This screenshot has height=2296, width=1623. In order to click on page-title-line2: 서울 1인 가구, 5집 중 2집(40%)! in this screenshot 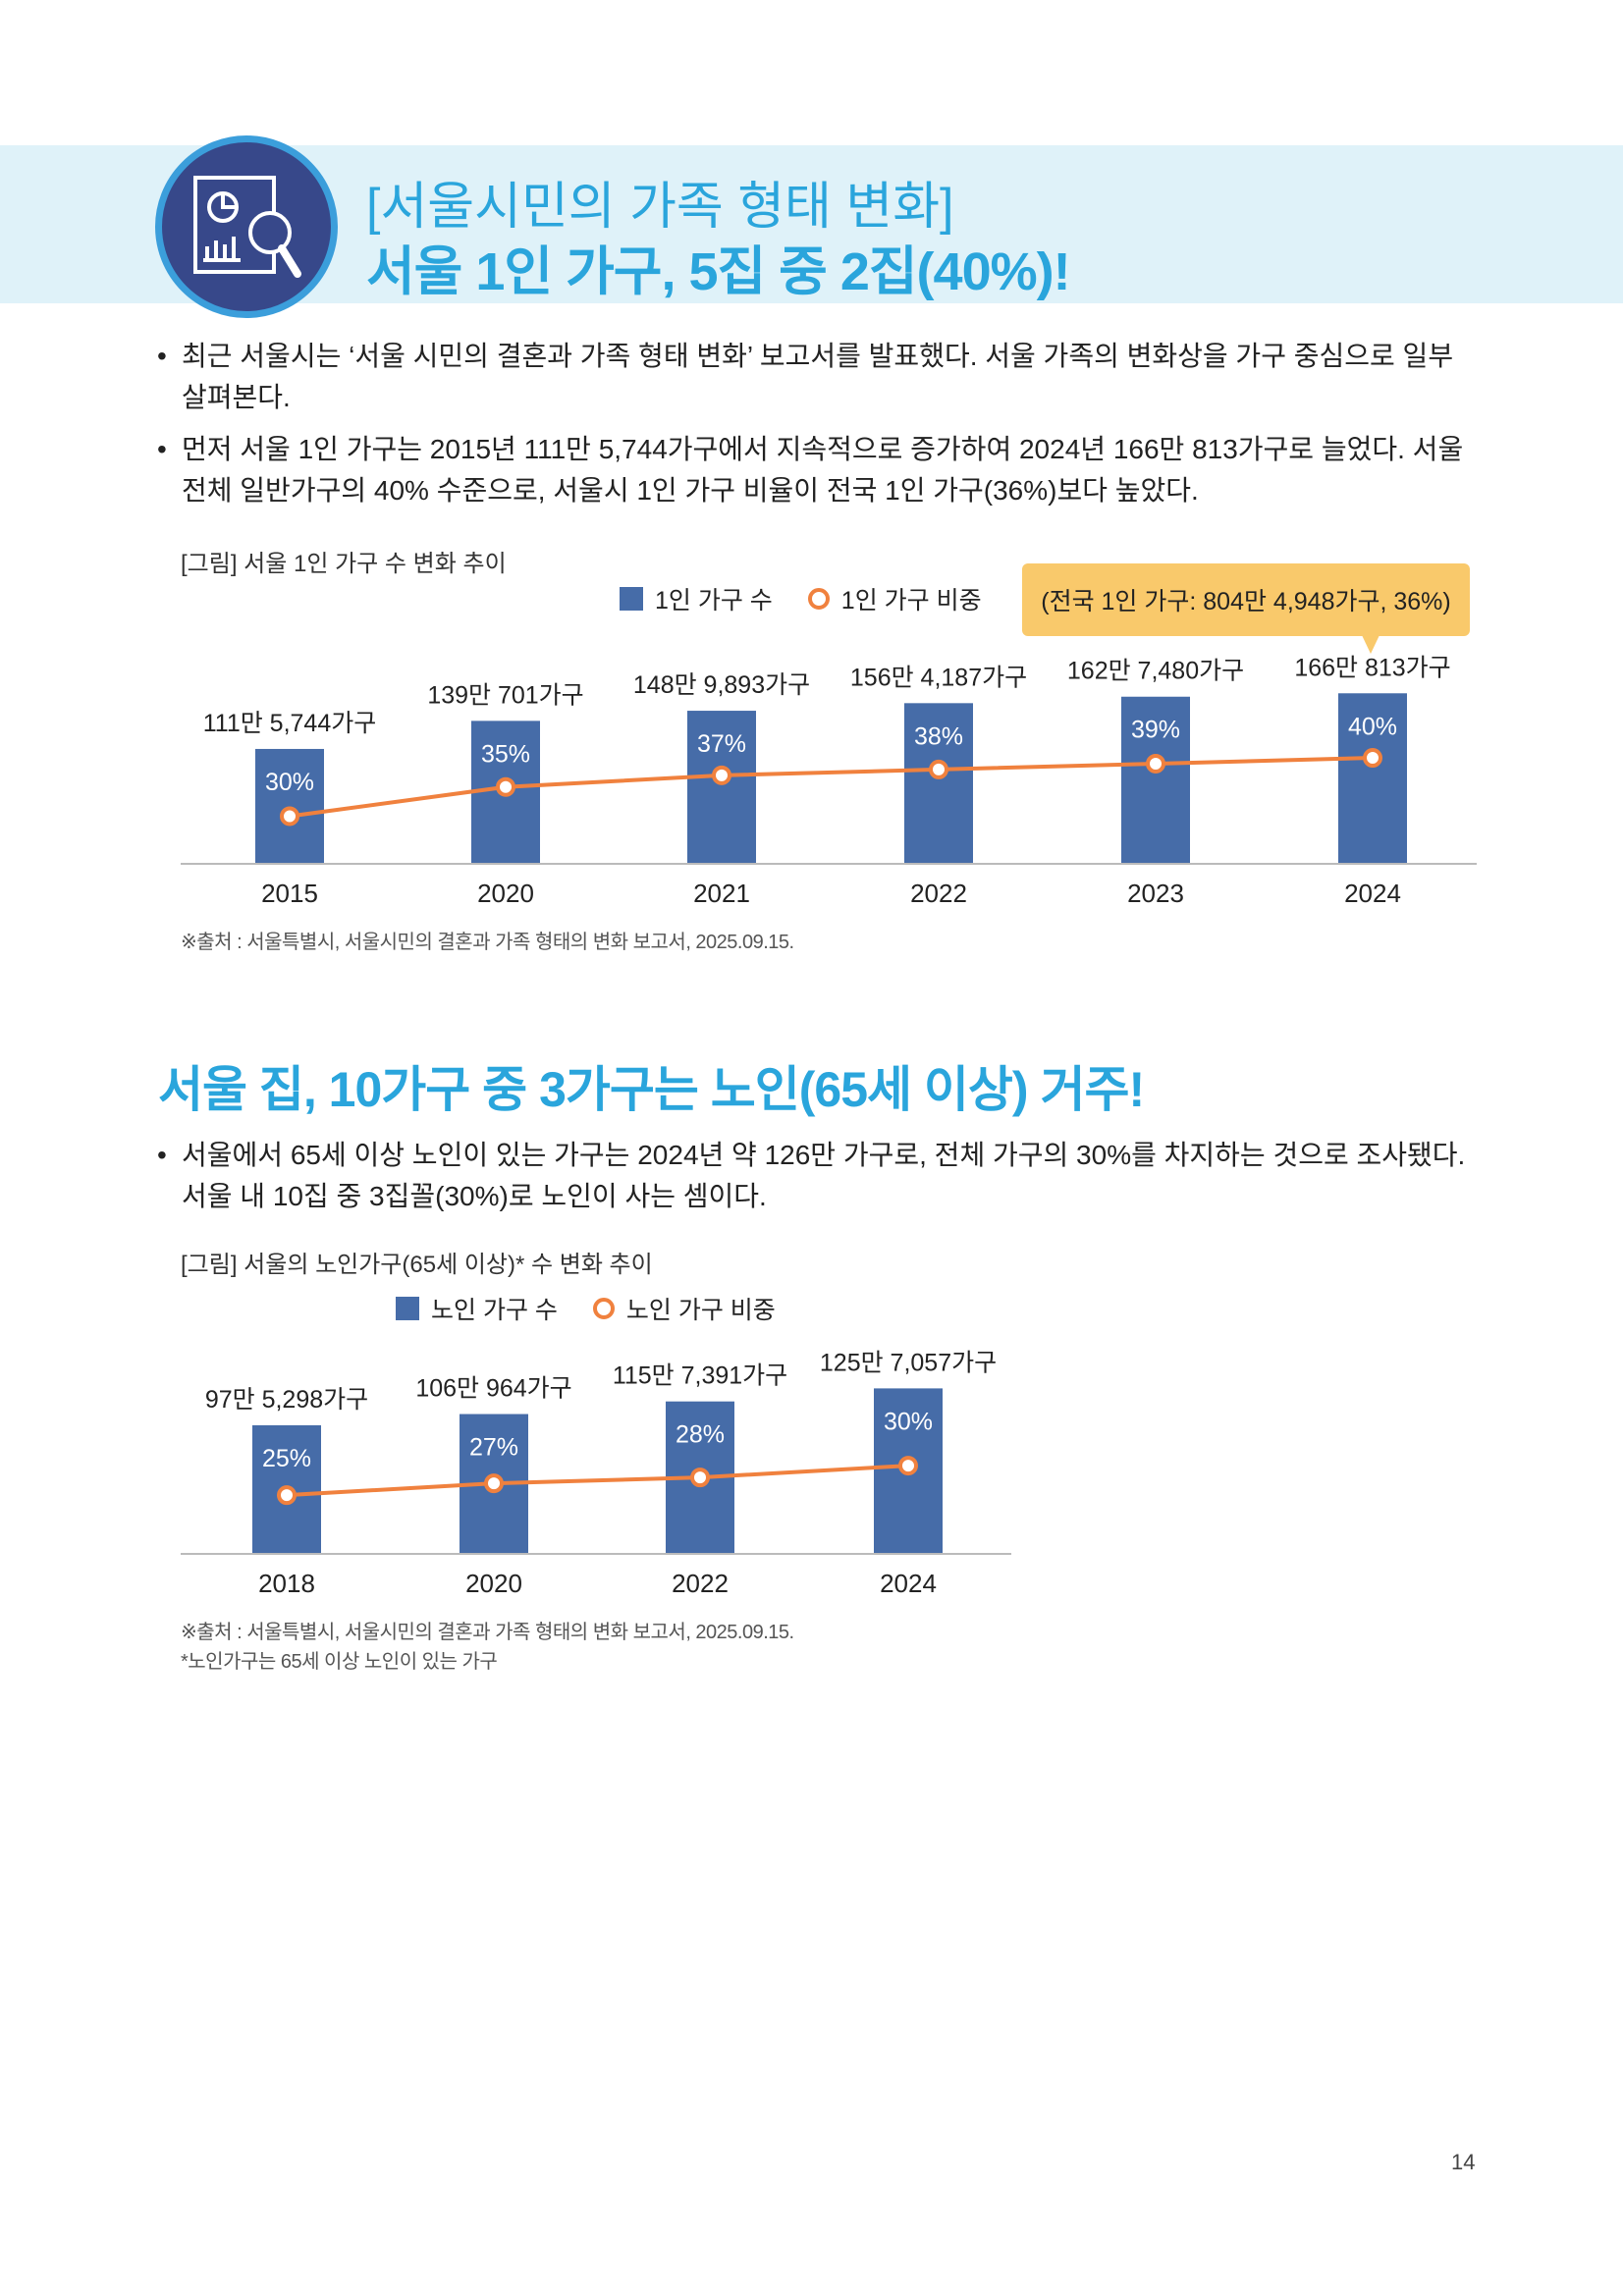, I will do `click(718, 271)`.